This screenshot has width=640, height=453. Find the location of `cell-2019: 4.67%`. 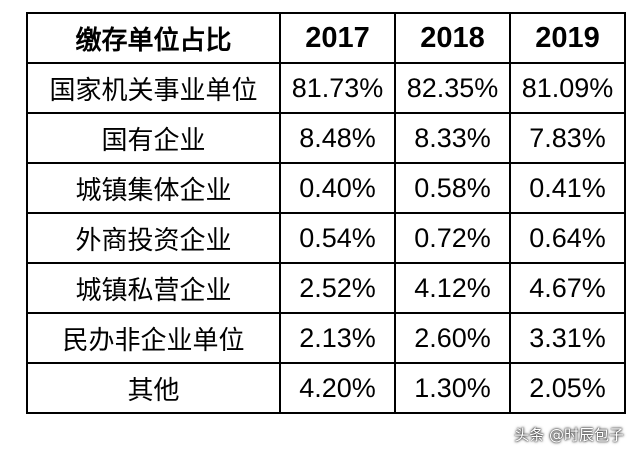

cell-2019: 4.67% is located at coordinates (567, 288).